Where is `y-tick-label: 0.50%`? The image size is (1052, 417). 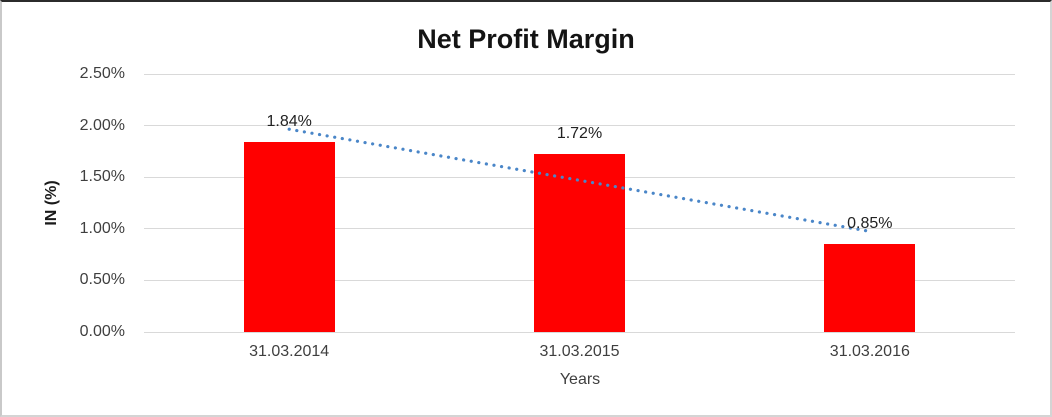
y-tick-label: 0.50% is located at coordinates (102, 280).